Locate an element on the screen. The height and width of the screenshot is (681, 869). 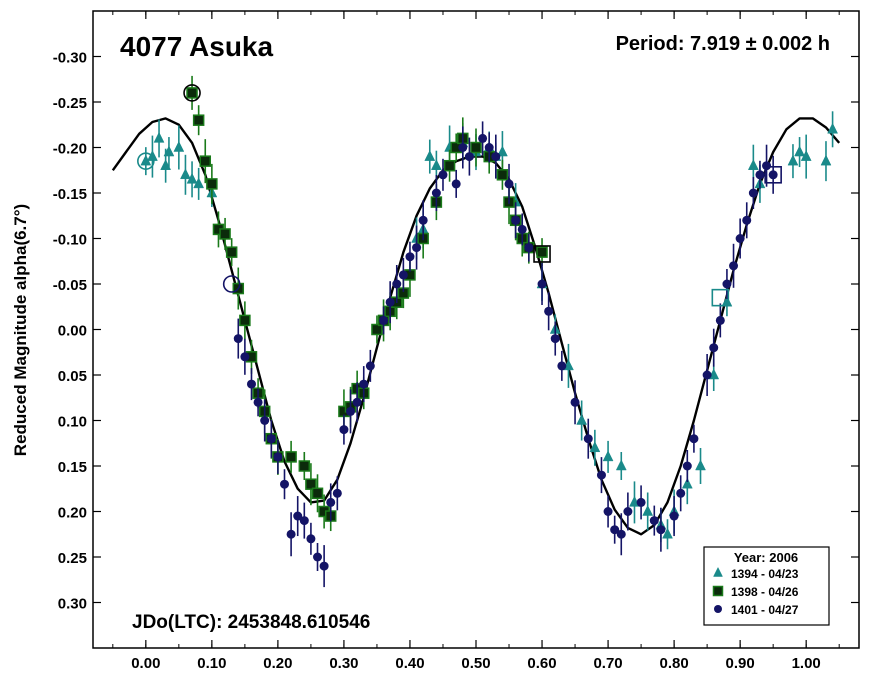
legend-title: Year: 2006 is located at coordinates (766, 557).